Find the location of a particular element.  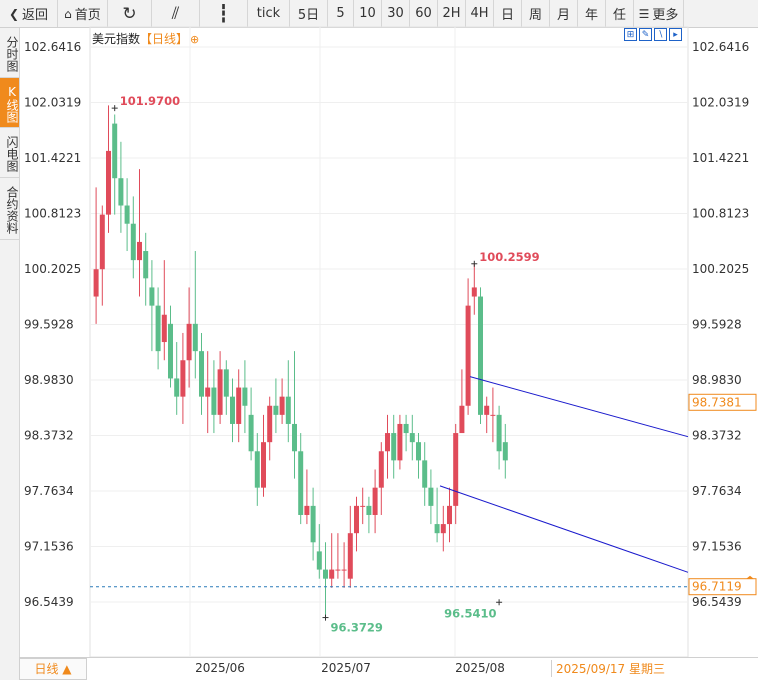

side-tab-3: 合约资料 is located at coordinates (9, 209).